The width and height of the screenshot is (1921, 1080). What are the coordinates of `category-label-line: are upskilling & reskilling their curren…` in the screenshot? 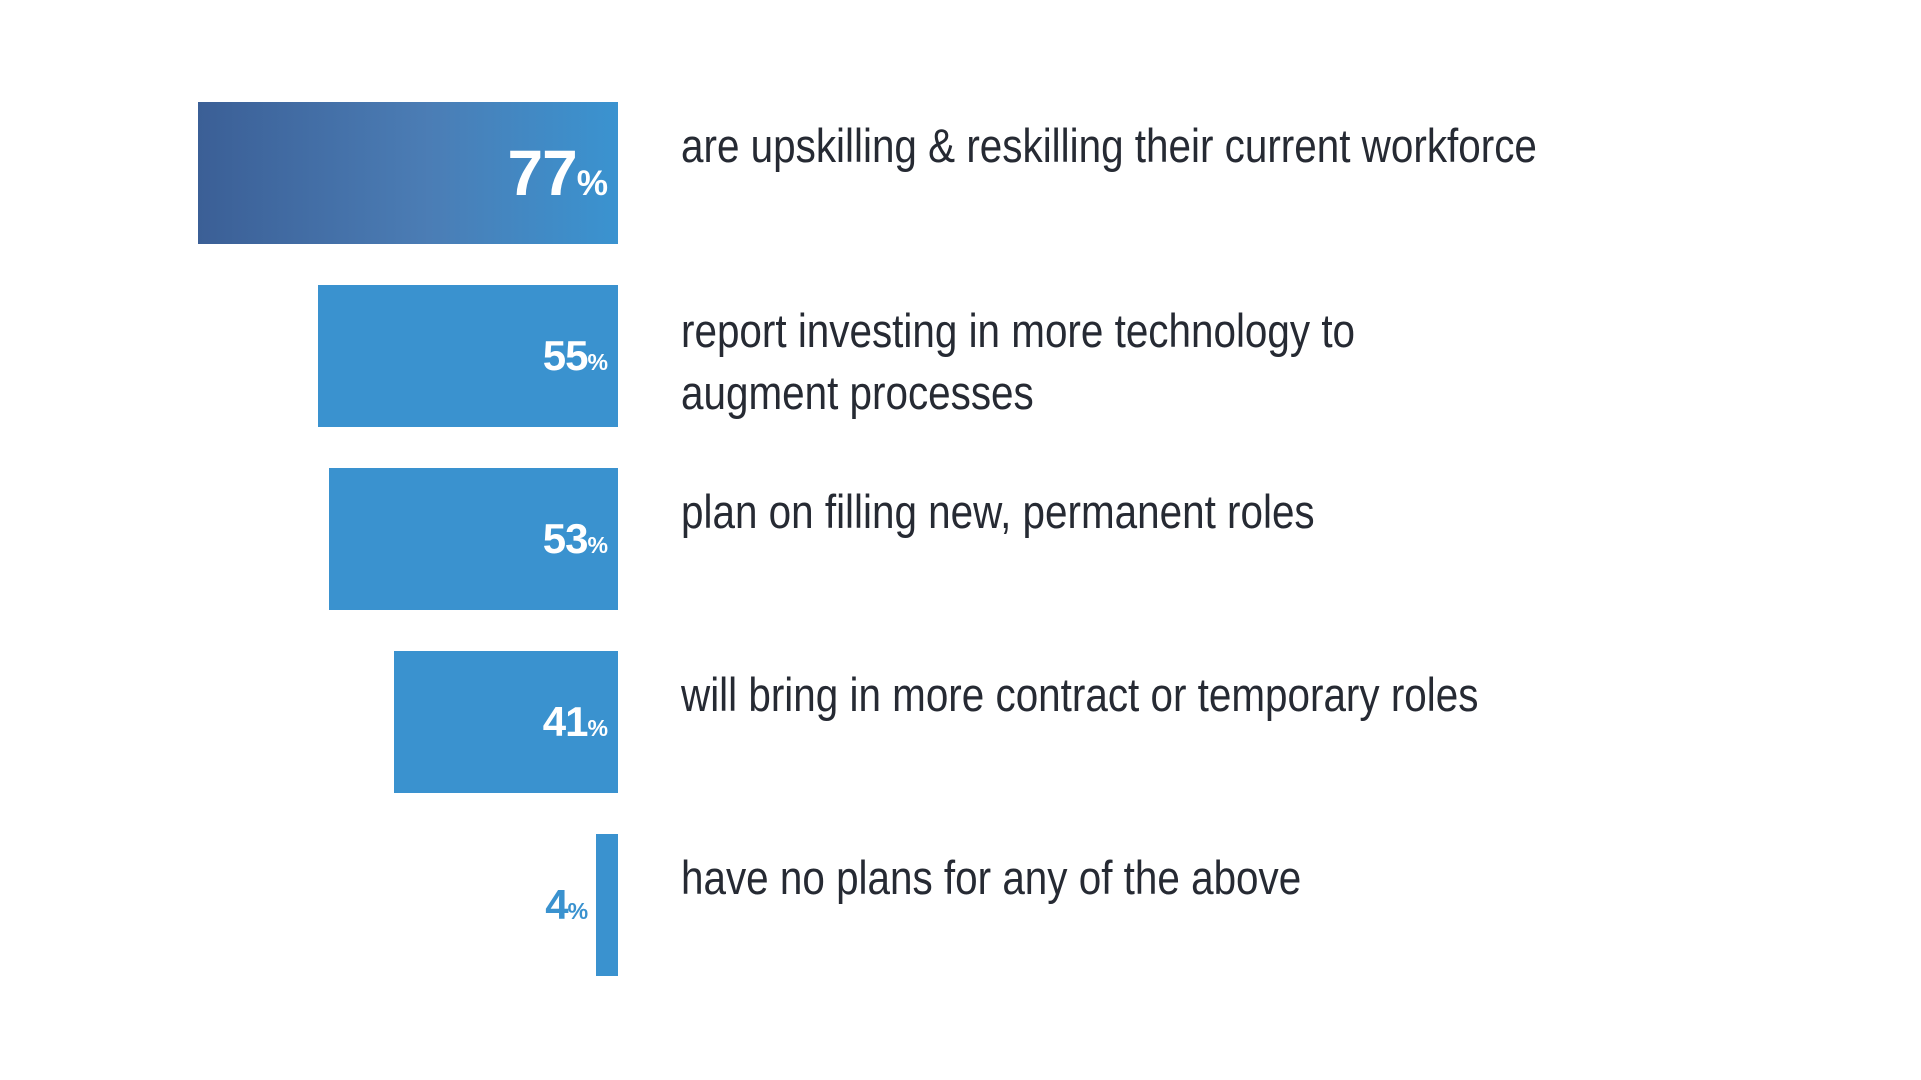 It's located at (1109, 145).